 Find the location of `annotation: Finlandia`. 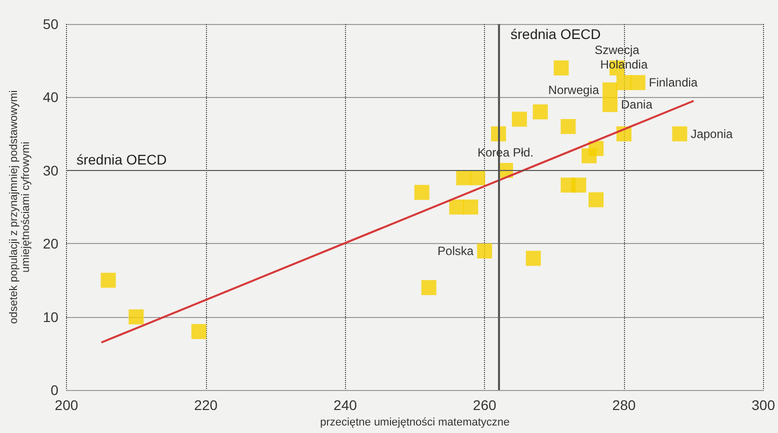

annotation: Finlandia is located at coordinates (673, 83).